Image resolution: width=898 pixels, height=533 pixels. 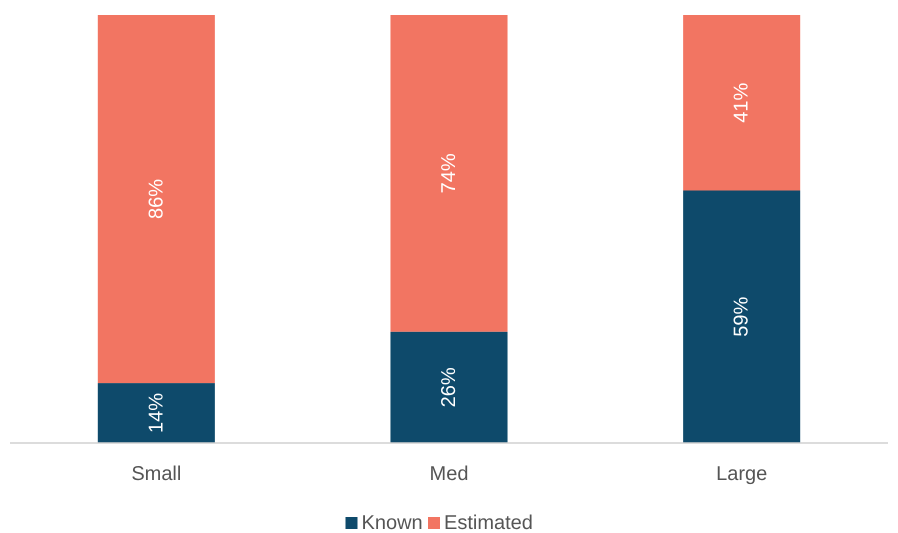 What do you see at coordinates (488, 522) in the screenshot?
I see `legend-label: Estimated` at bounding box center [488, 522].